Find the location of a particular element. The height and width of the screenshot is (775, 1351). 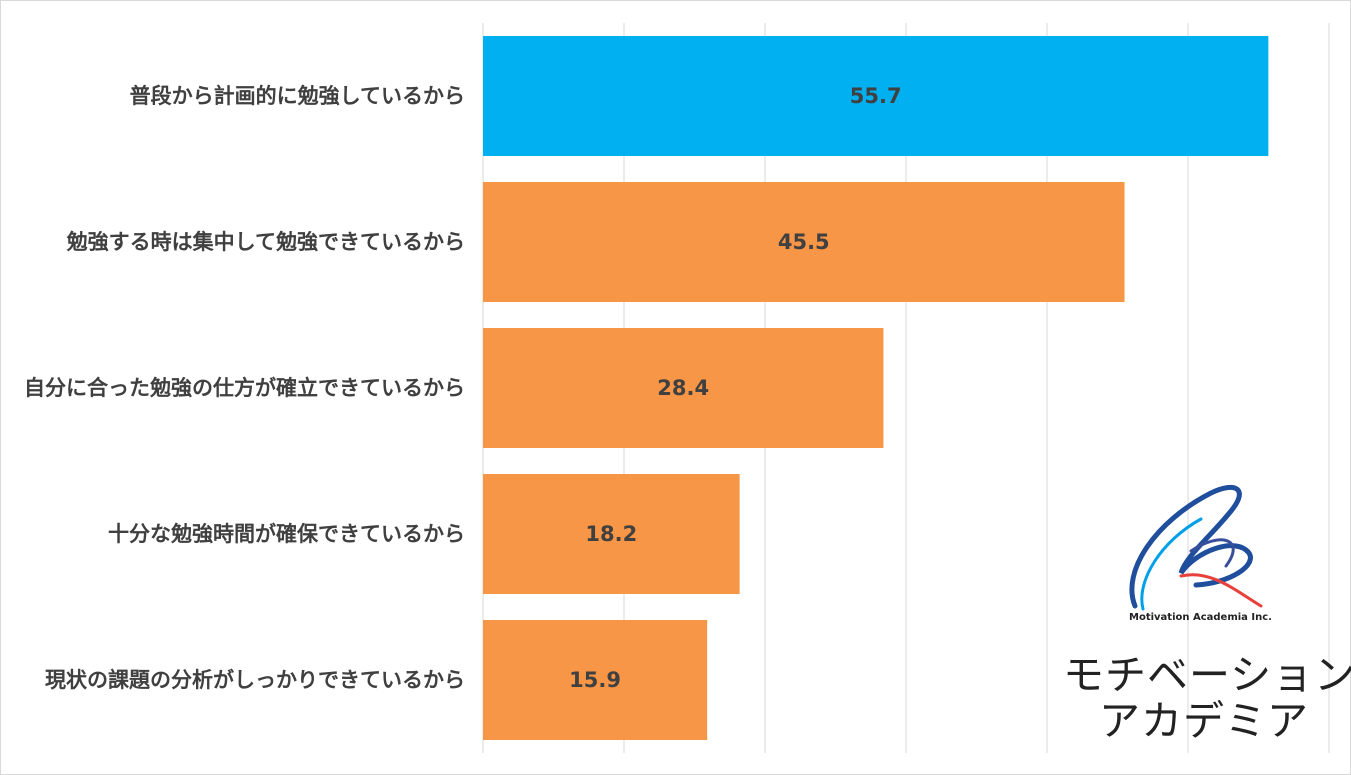

category-label: 十分な勉強時間が確保できているから is located at coordinates (286, 534).